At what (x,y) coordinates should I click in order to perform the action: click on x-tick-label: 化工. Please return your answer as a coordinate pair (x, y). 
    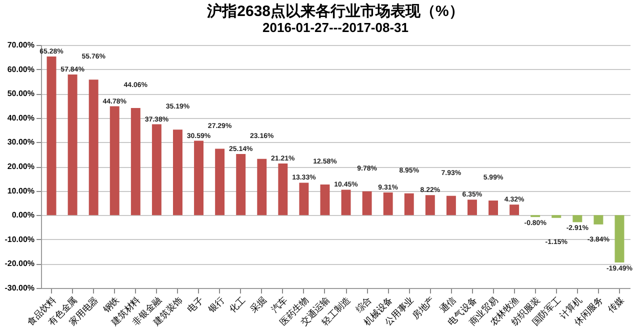
    Looking at the image, I should click on (237, 304).